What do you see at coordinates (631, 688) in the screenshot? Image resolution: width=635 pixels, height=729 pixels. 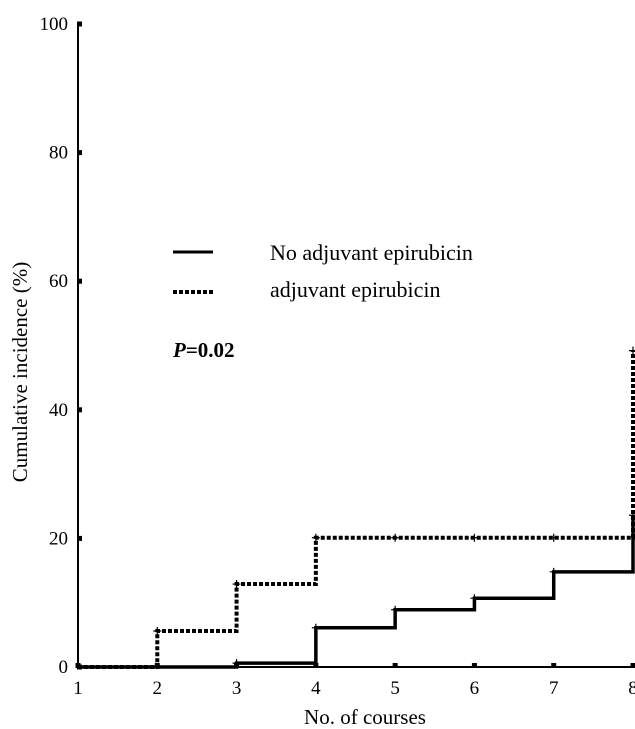 I see `x-tick-label: 8` at bounding box center [631, 688].